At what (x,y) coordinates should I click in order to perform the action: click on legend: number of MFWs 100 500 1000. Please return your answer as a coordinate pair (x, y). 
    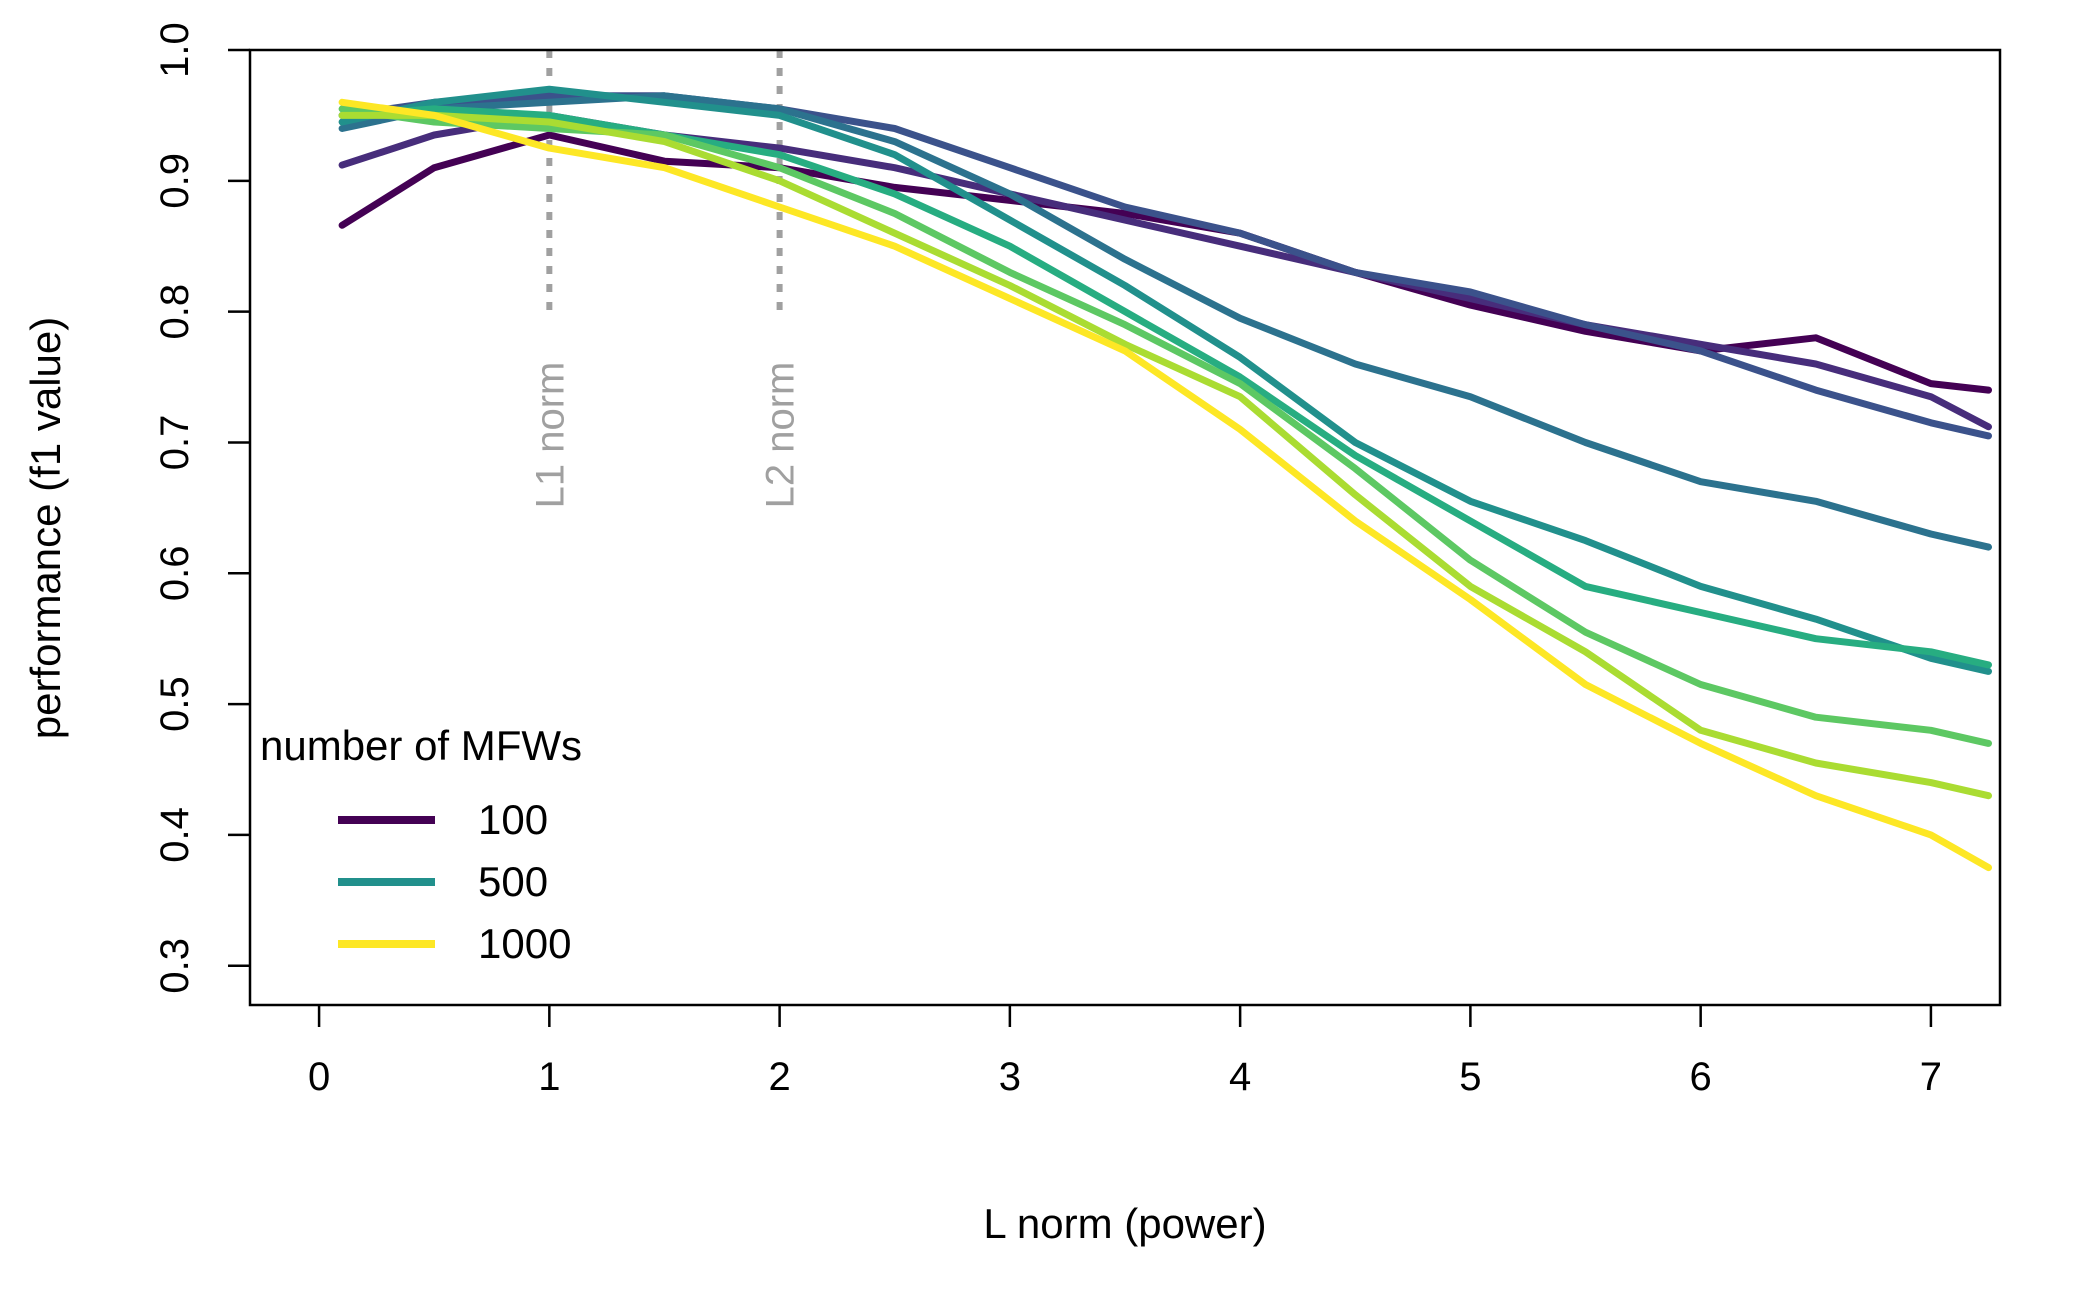
    Looking at the image, I should click on (421, 844).